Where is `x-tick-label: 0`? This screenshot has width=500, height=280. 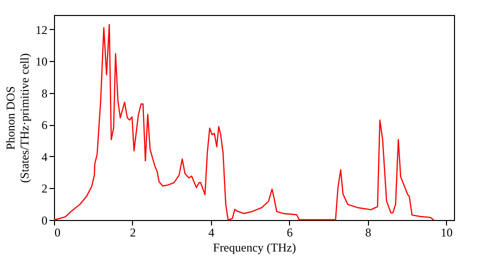 x-tick-label: 0 is located at coordinates (57, 233).